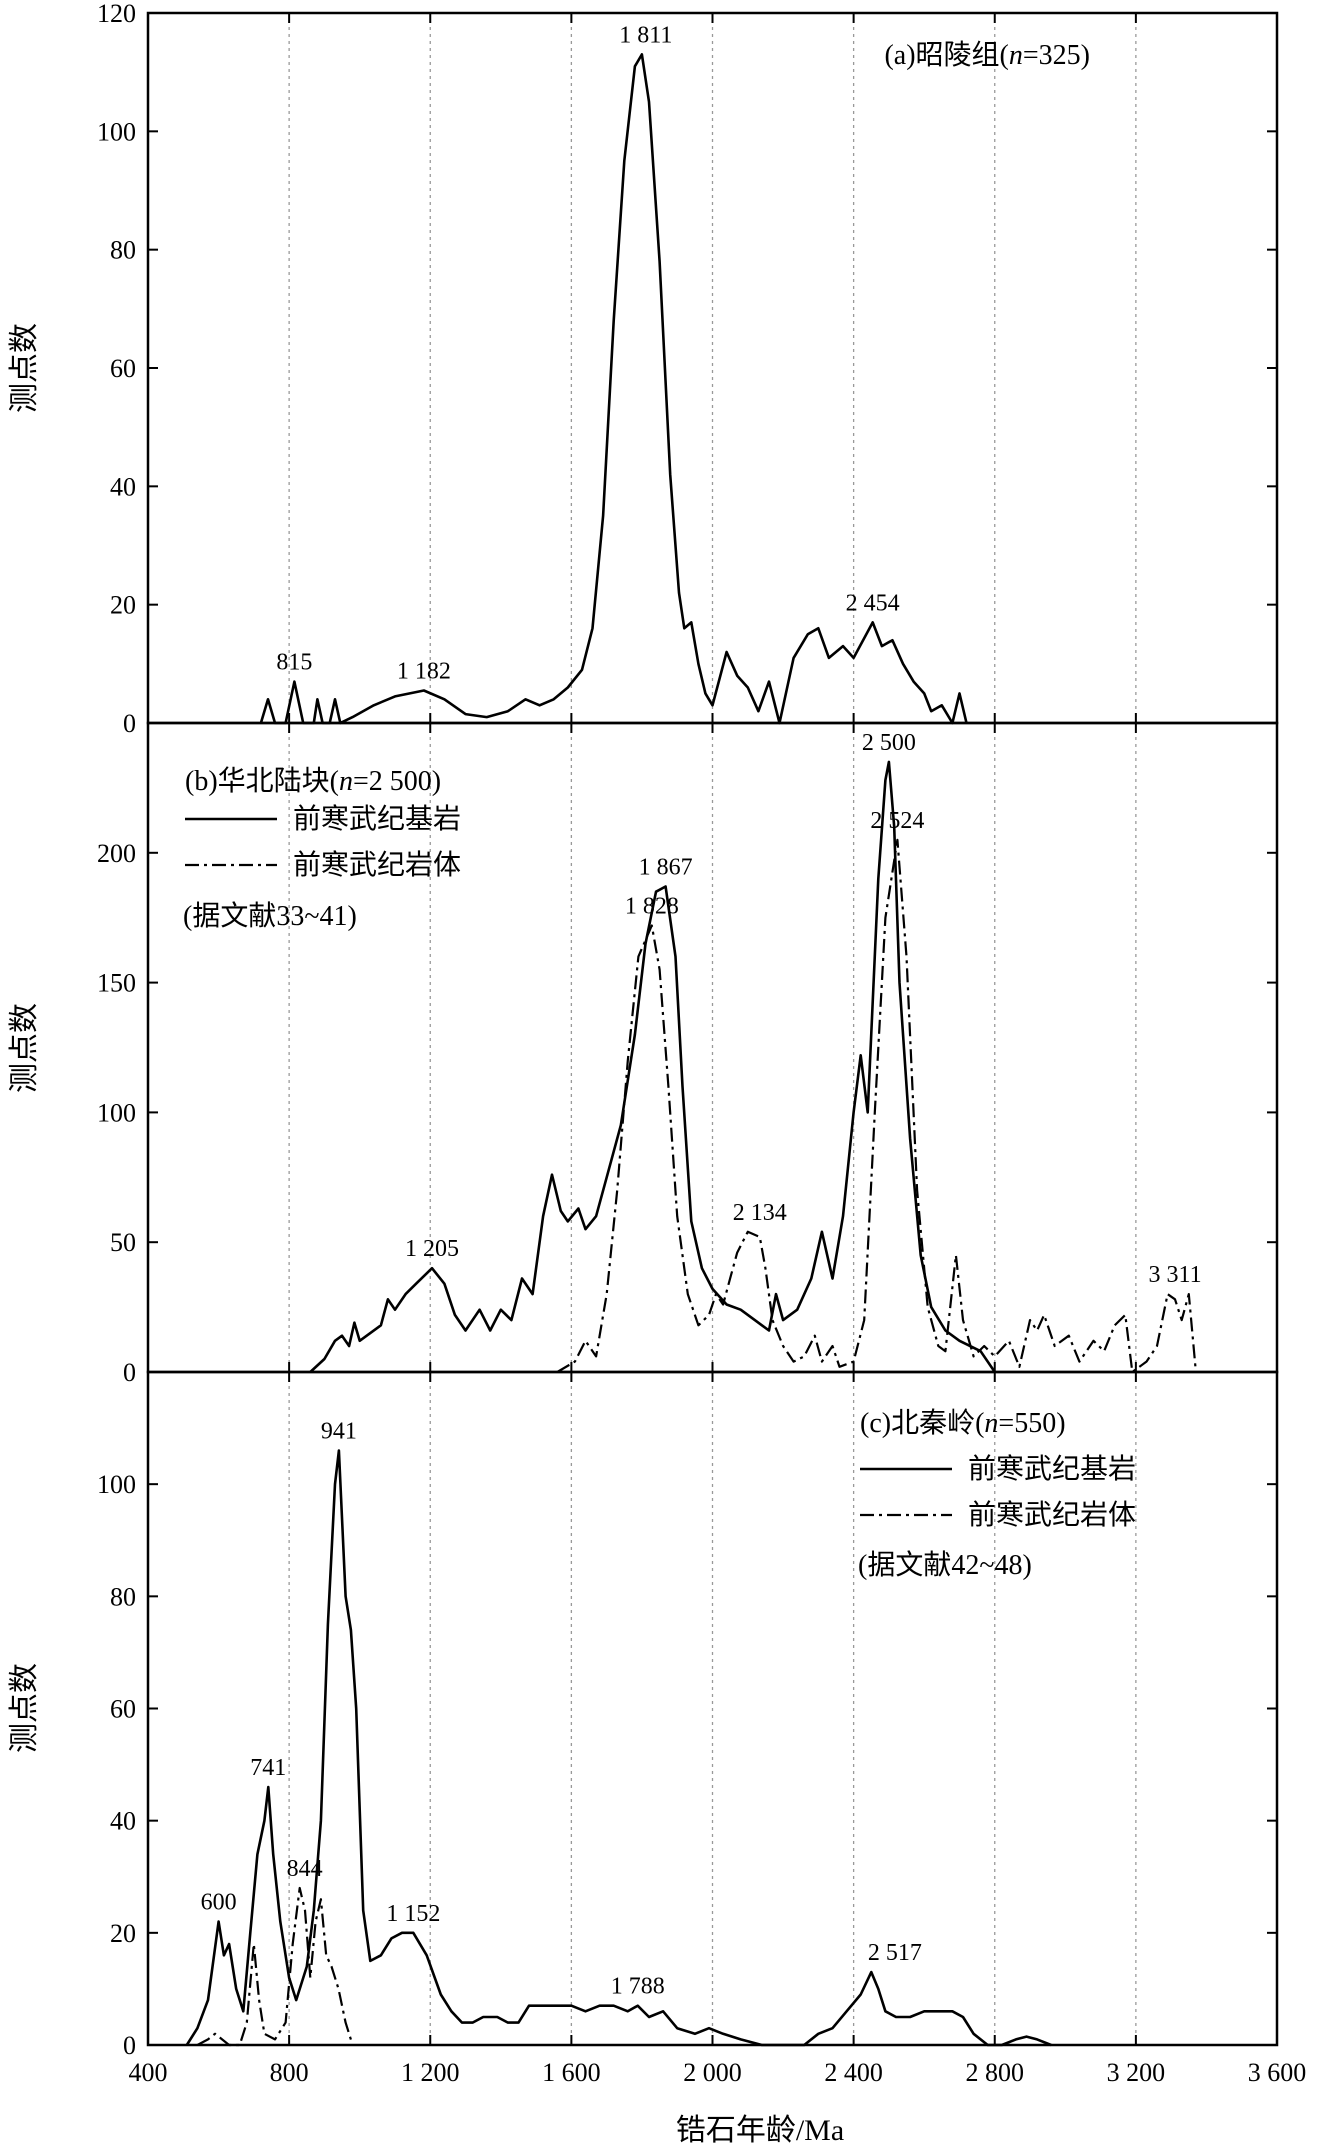 Image resolution: width=1327 pixels, height=2147 pixels. I want to click on x-axis-label: 锆石年龄/Ma, so click(760, 2130).